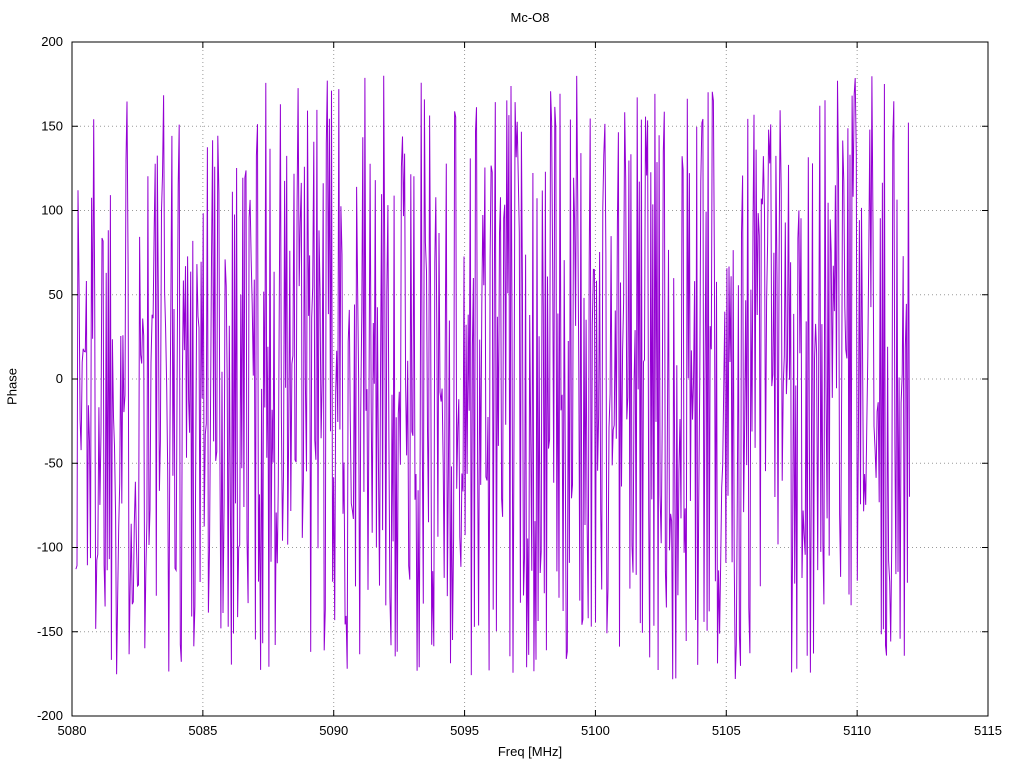 The height and width of the screenshot is (768, 1024). I want to click on y-tick-label: -200, so click(50, 715).